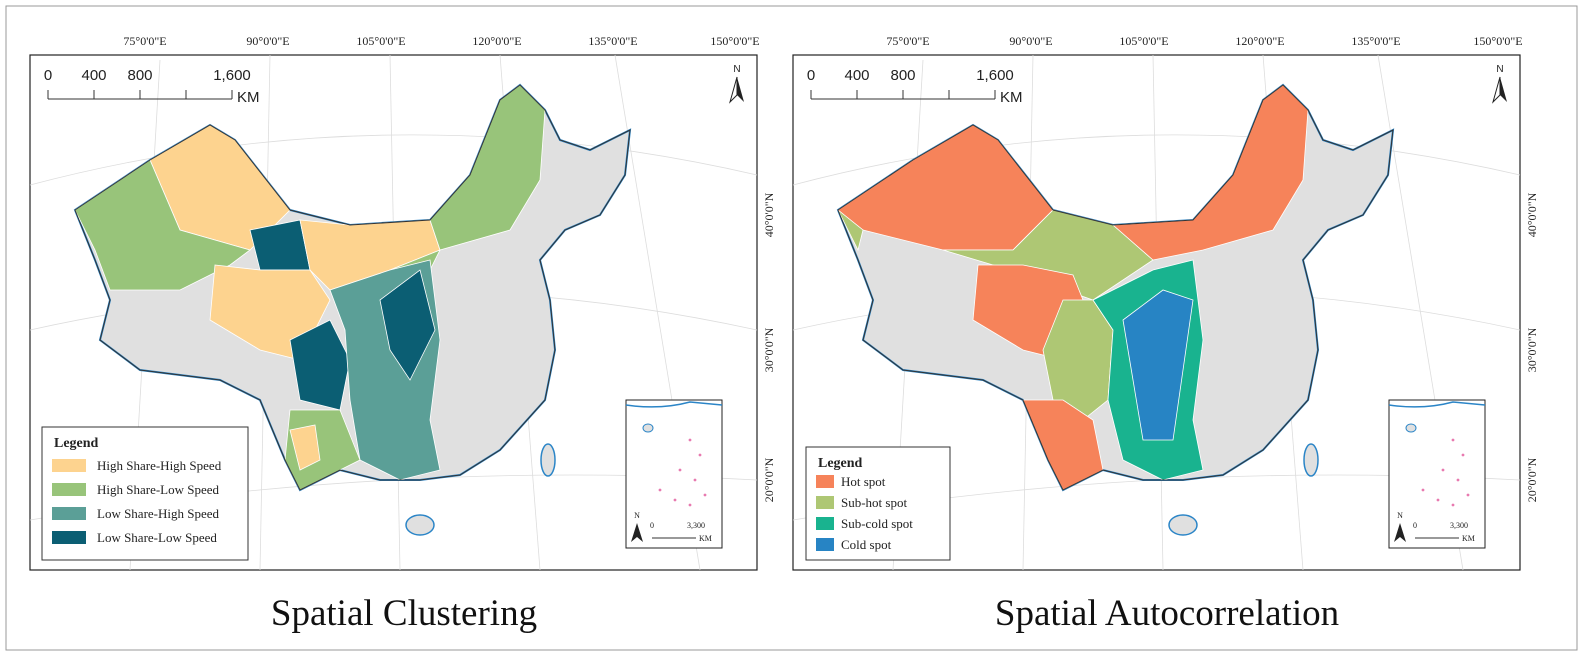  Describe the element at coordinates (158, 489) in the screenshot. I see `legend-label: High Share-Low Speed` at that location.